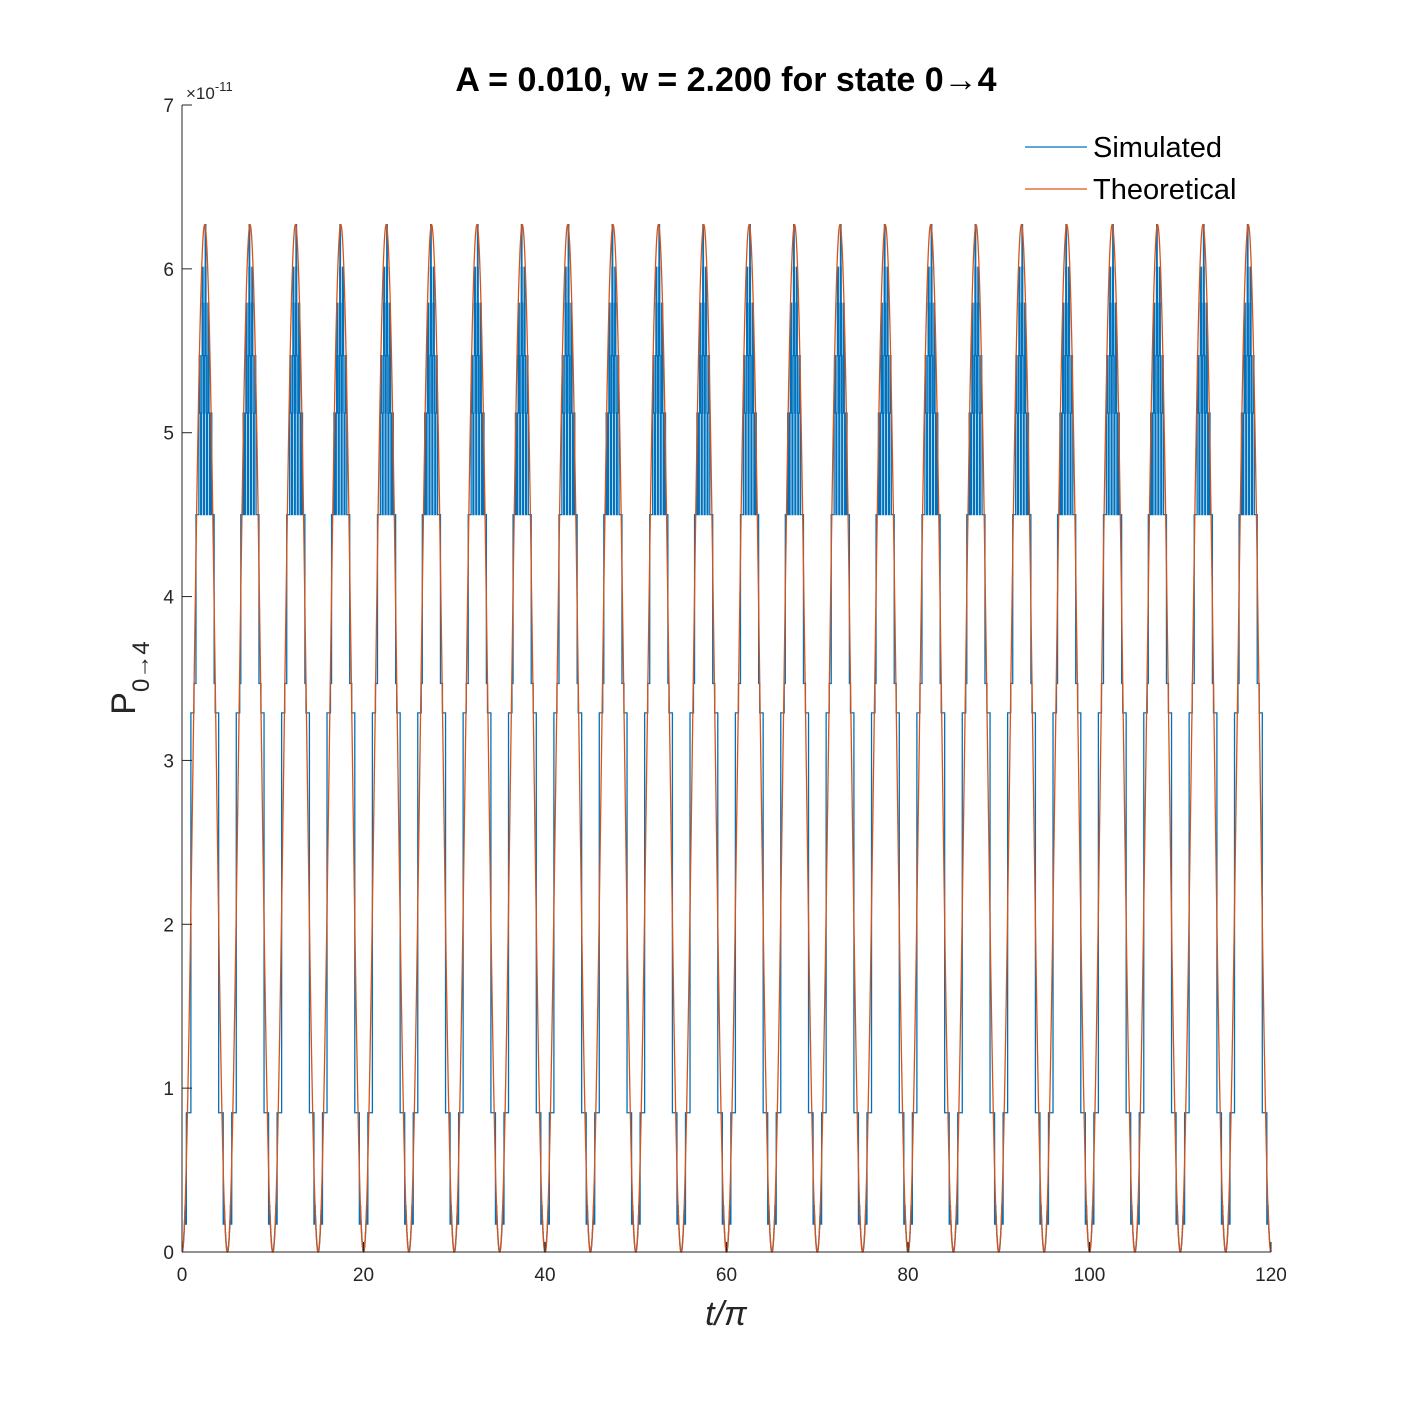 This screenshot has width=1406, height=1406. Describe the element at coordinates (168, 598) in the screenshot. I see `y-tick-label: 4` at that location.